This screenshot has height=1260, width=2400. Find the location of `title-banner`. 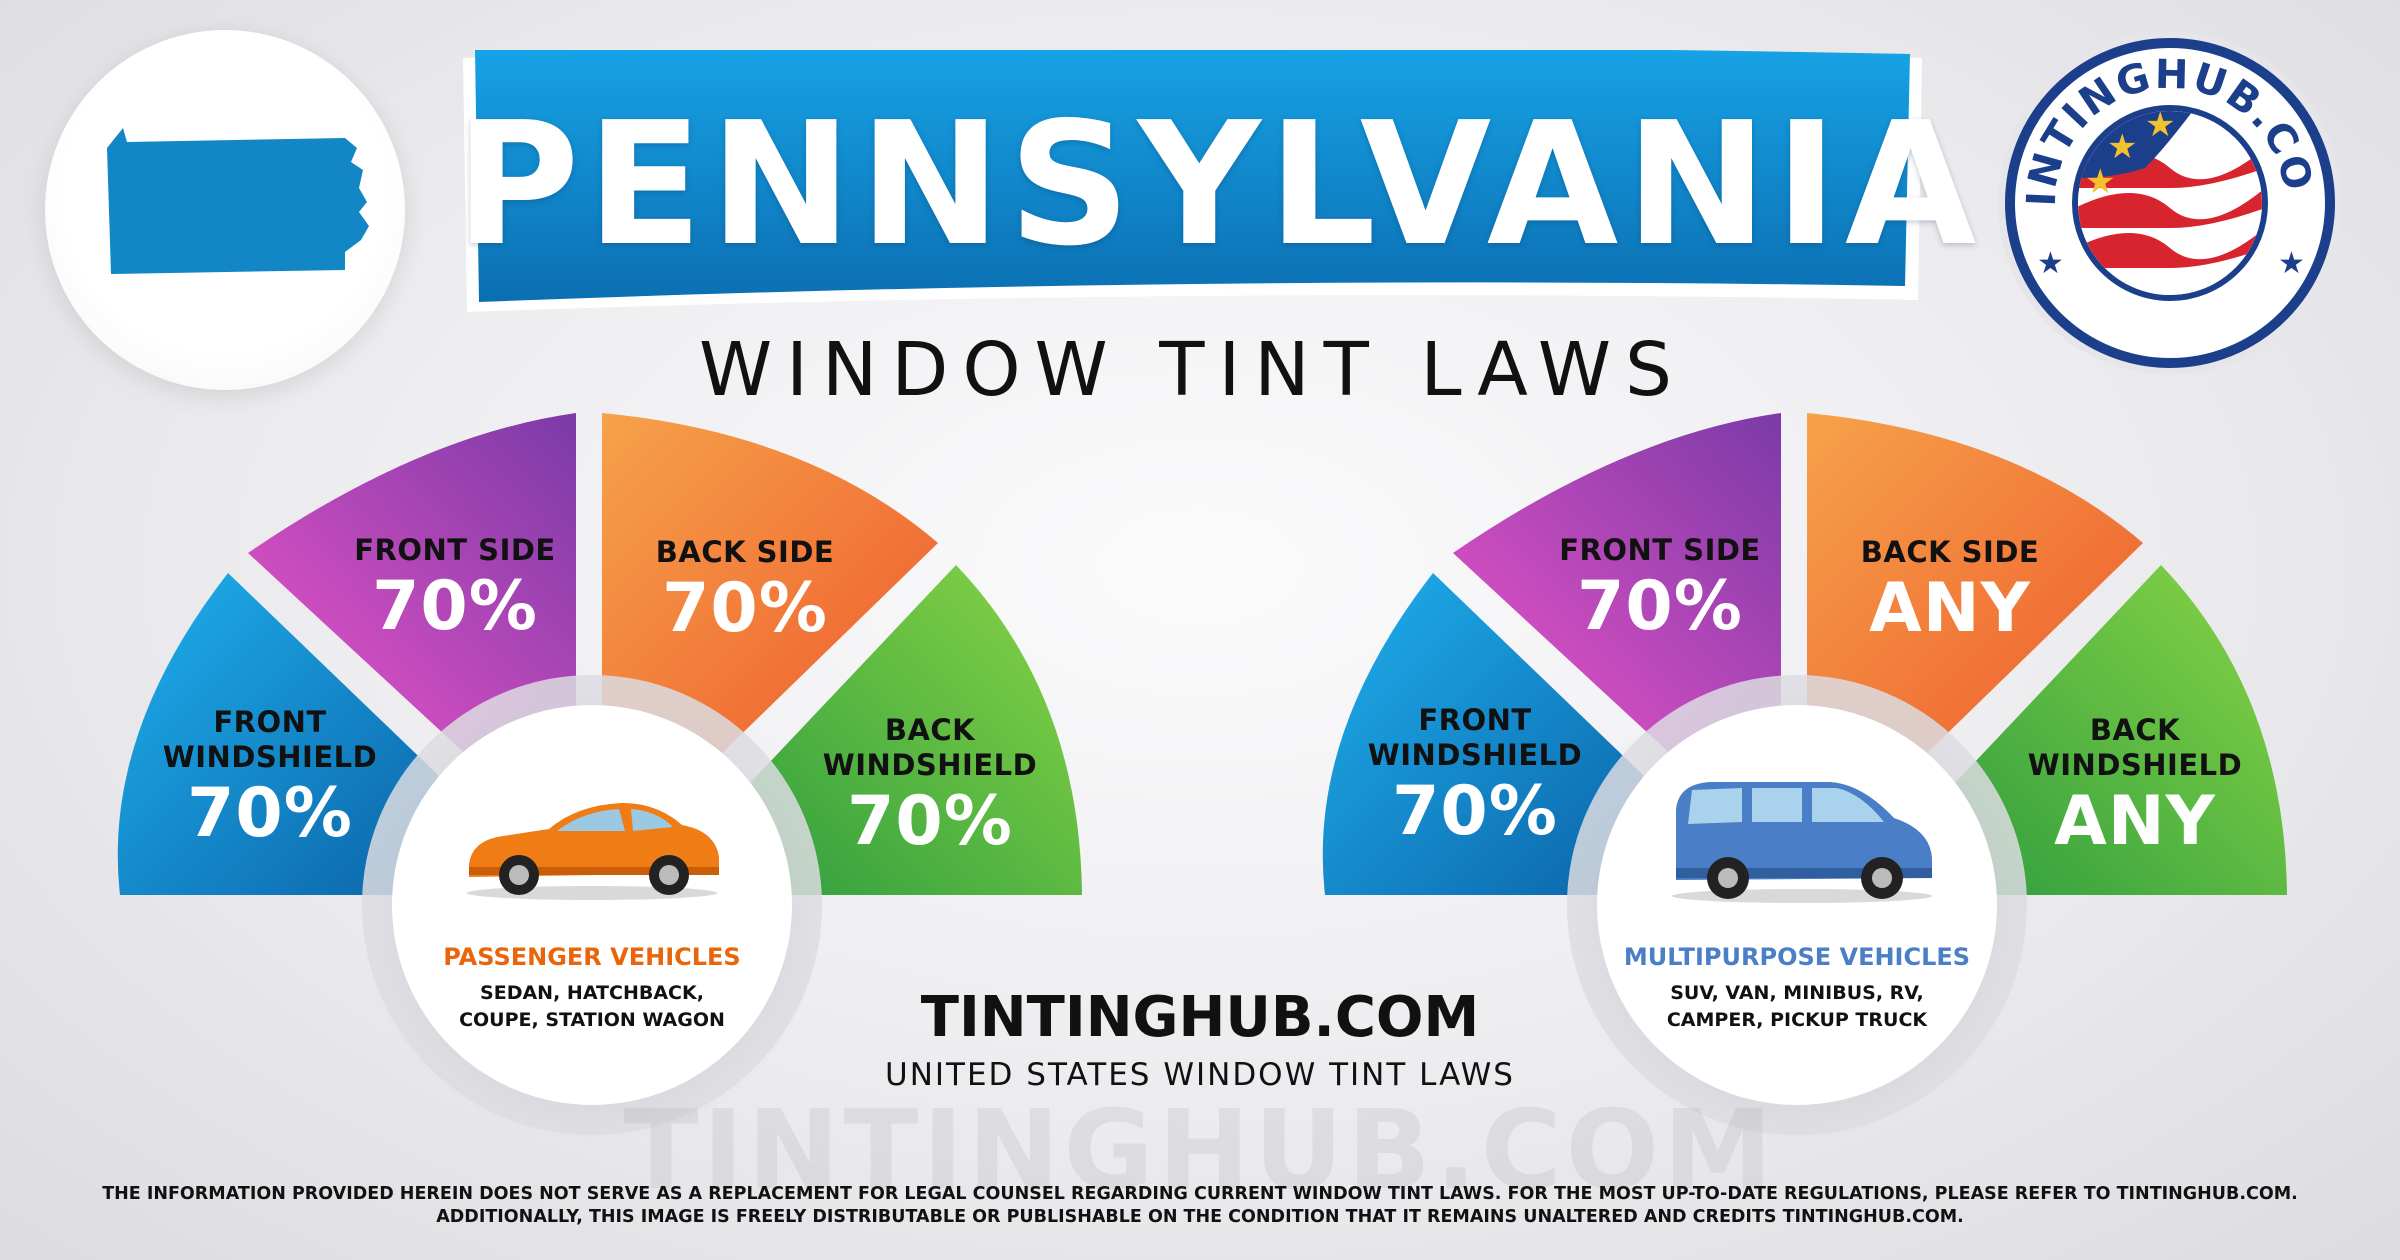

title-banner is located at coordinates (1192, 181).